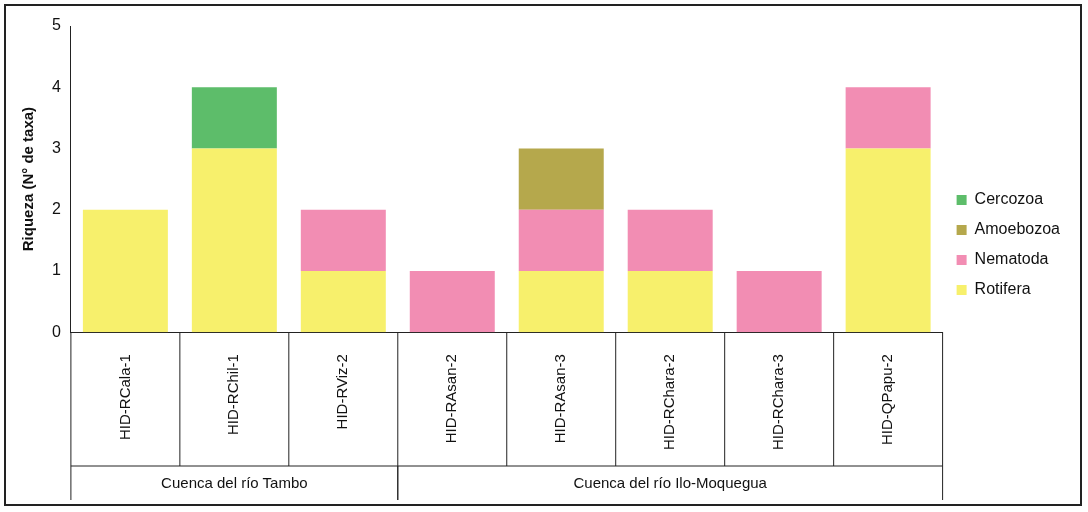  I want to click on legend-label: Nematoda, so click(1011, 259).